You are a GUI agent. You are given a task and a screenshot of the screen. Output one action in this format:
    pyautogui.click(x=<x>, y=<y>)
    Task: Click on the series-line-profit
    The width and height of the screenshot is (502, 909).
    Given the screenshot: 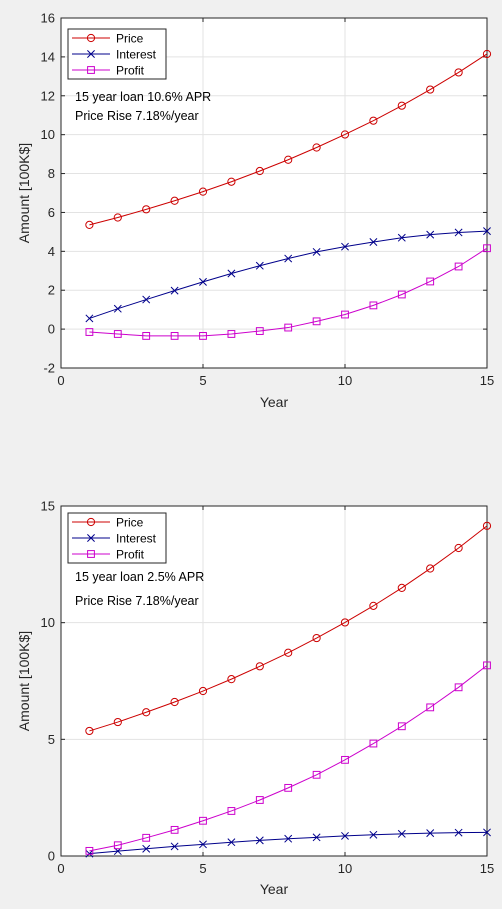 What is the action you would take?
    pyautogui.click(x=288, y=292)
    